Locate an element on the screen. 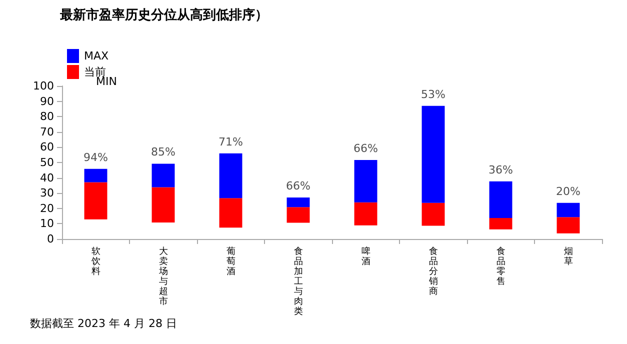 This screenshot has width=627, height=344. x-tick-label: 食品零售 is located at coordinates (501, 266).